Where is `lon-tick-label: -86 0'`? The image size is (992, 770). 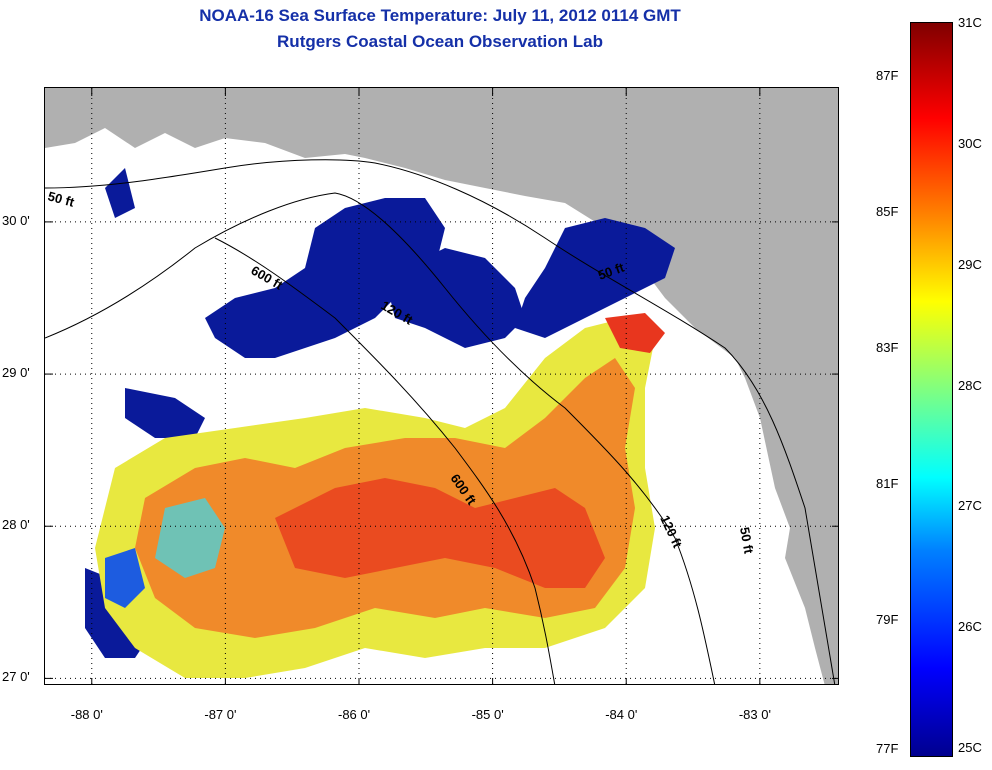 lon-tick-label: -86 0' is located at coordinates (354, 714).